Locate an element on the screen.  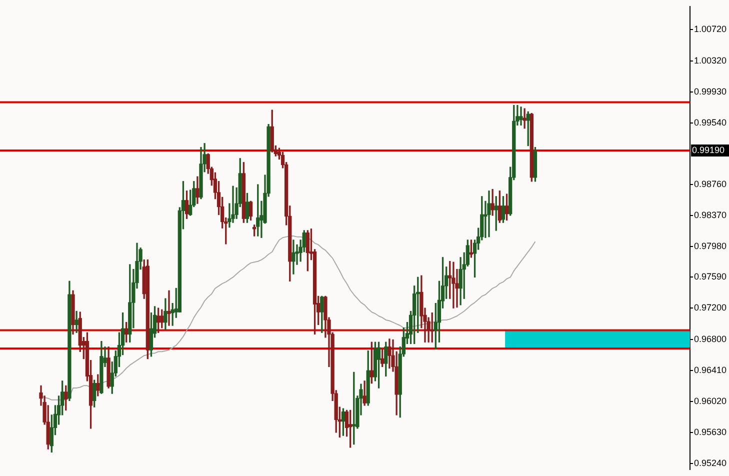
y-tick-label: 0.97200 is located at coordinates (710, 307).